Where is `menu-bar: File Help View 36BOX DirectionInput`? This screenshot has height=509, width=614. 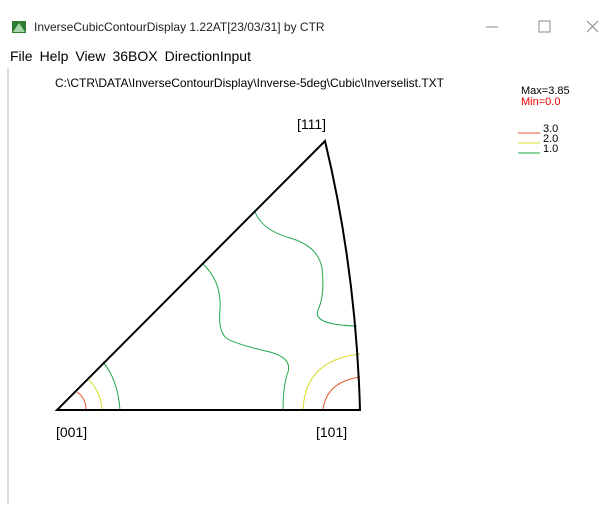
menu-bar: File Help View 36BOX DirectionInput is located at coordinates (130, 56).